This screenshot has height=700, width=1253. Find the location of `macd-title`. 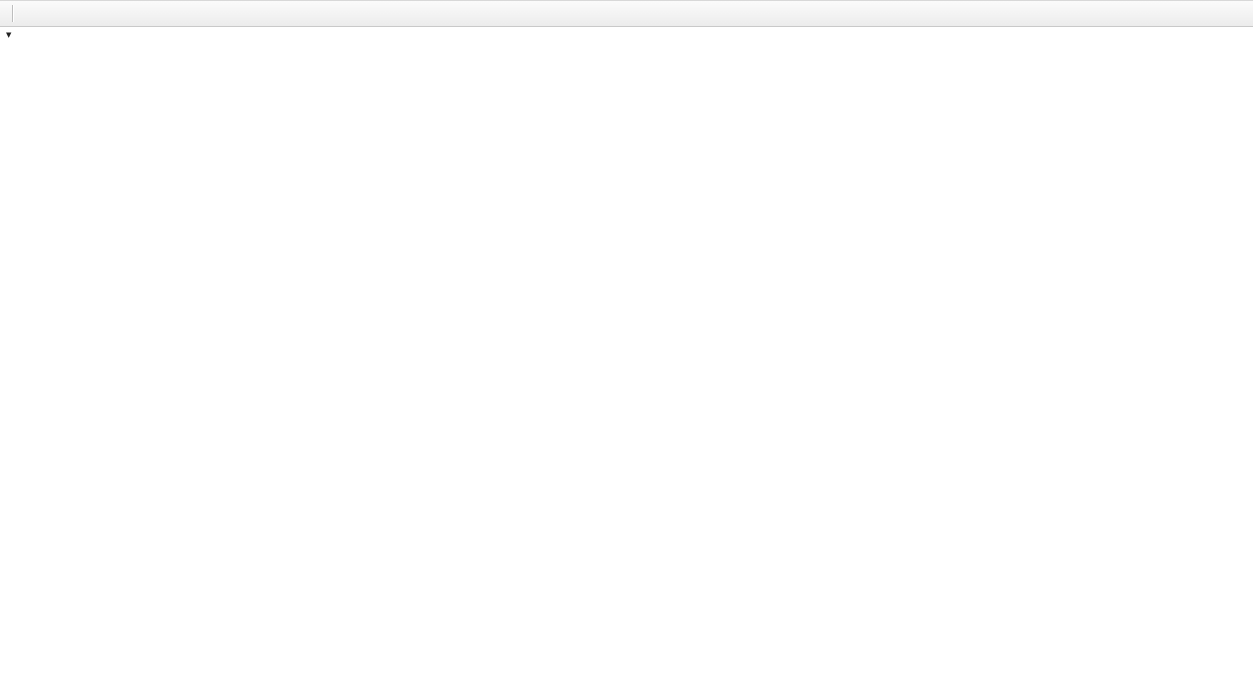

macd-title is located at coordinates (10, 369).